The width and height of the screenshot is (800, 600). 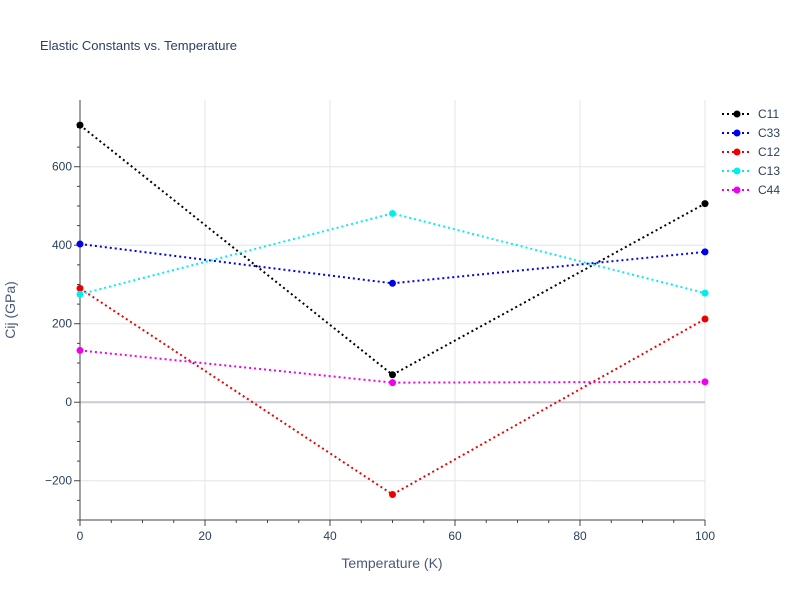 I want to click on legend-item-c12: C12, so click(x=751, y=152).